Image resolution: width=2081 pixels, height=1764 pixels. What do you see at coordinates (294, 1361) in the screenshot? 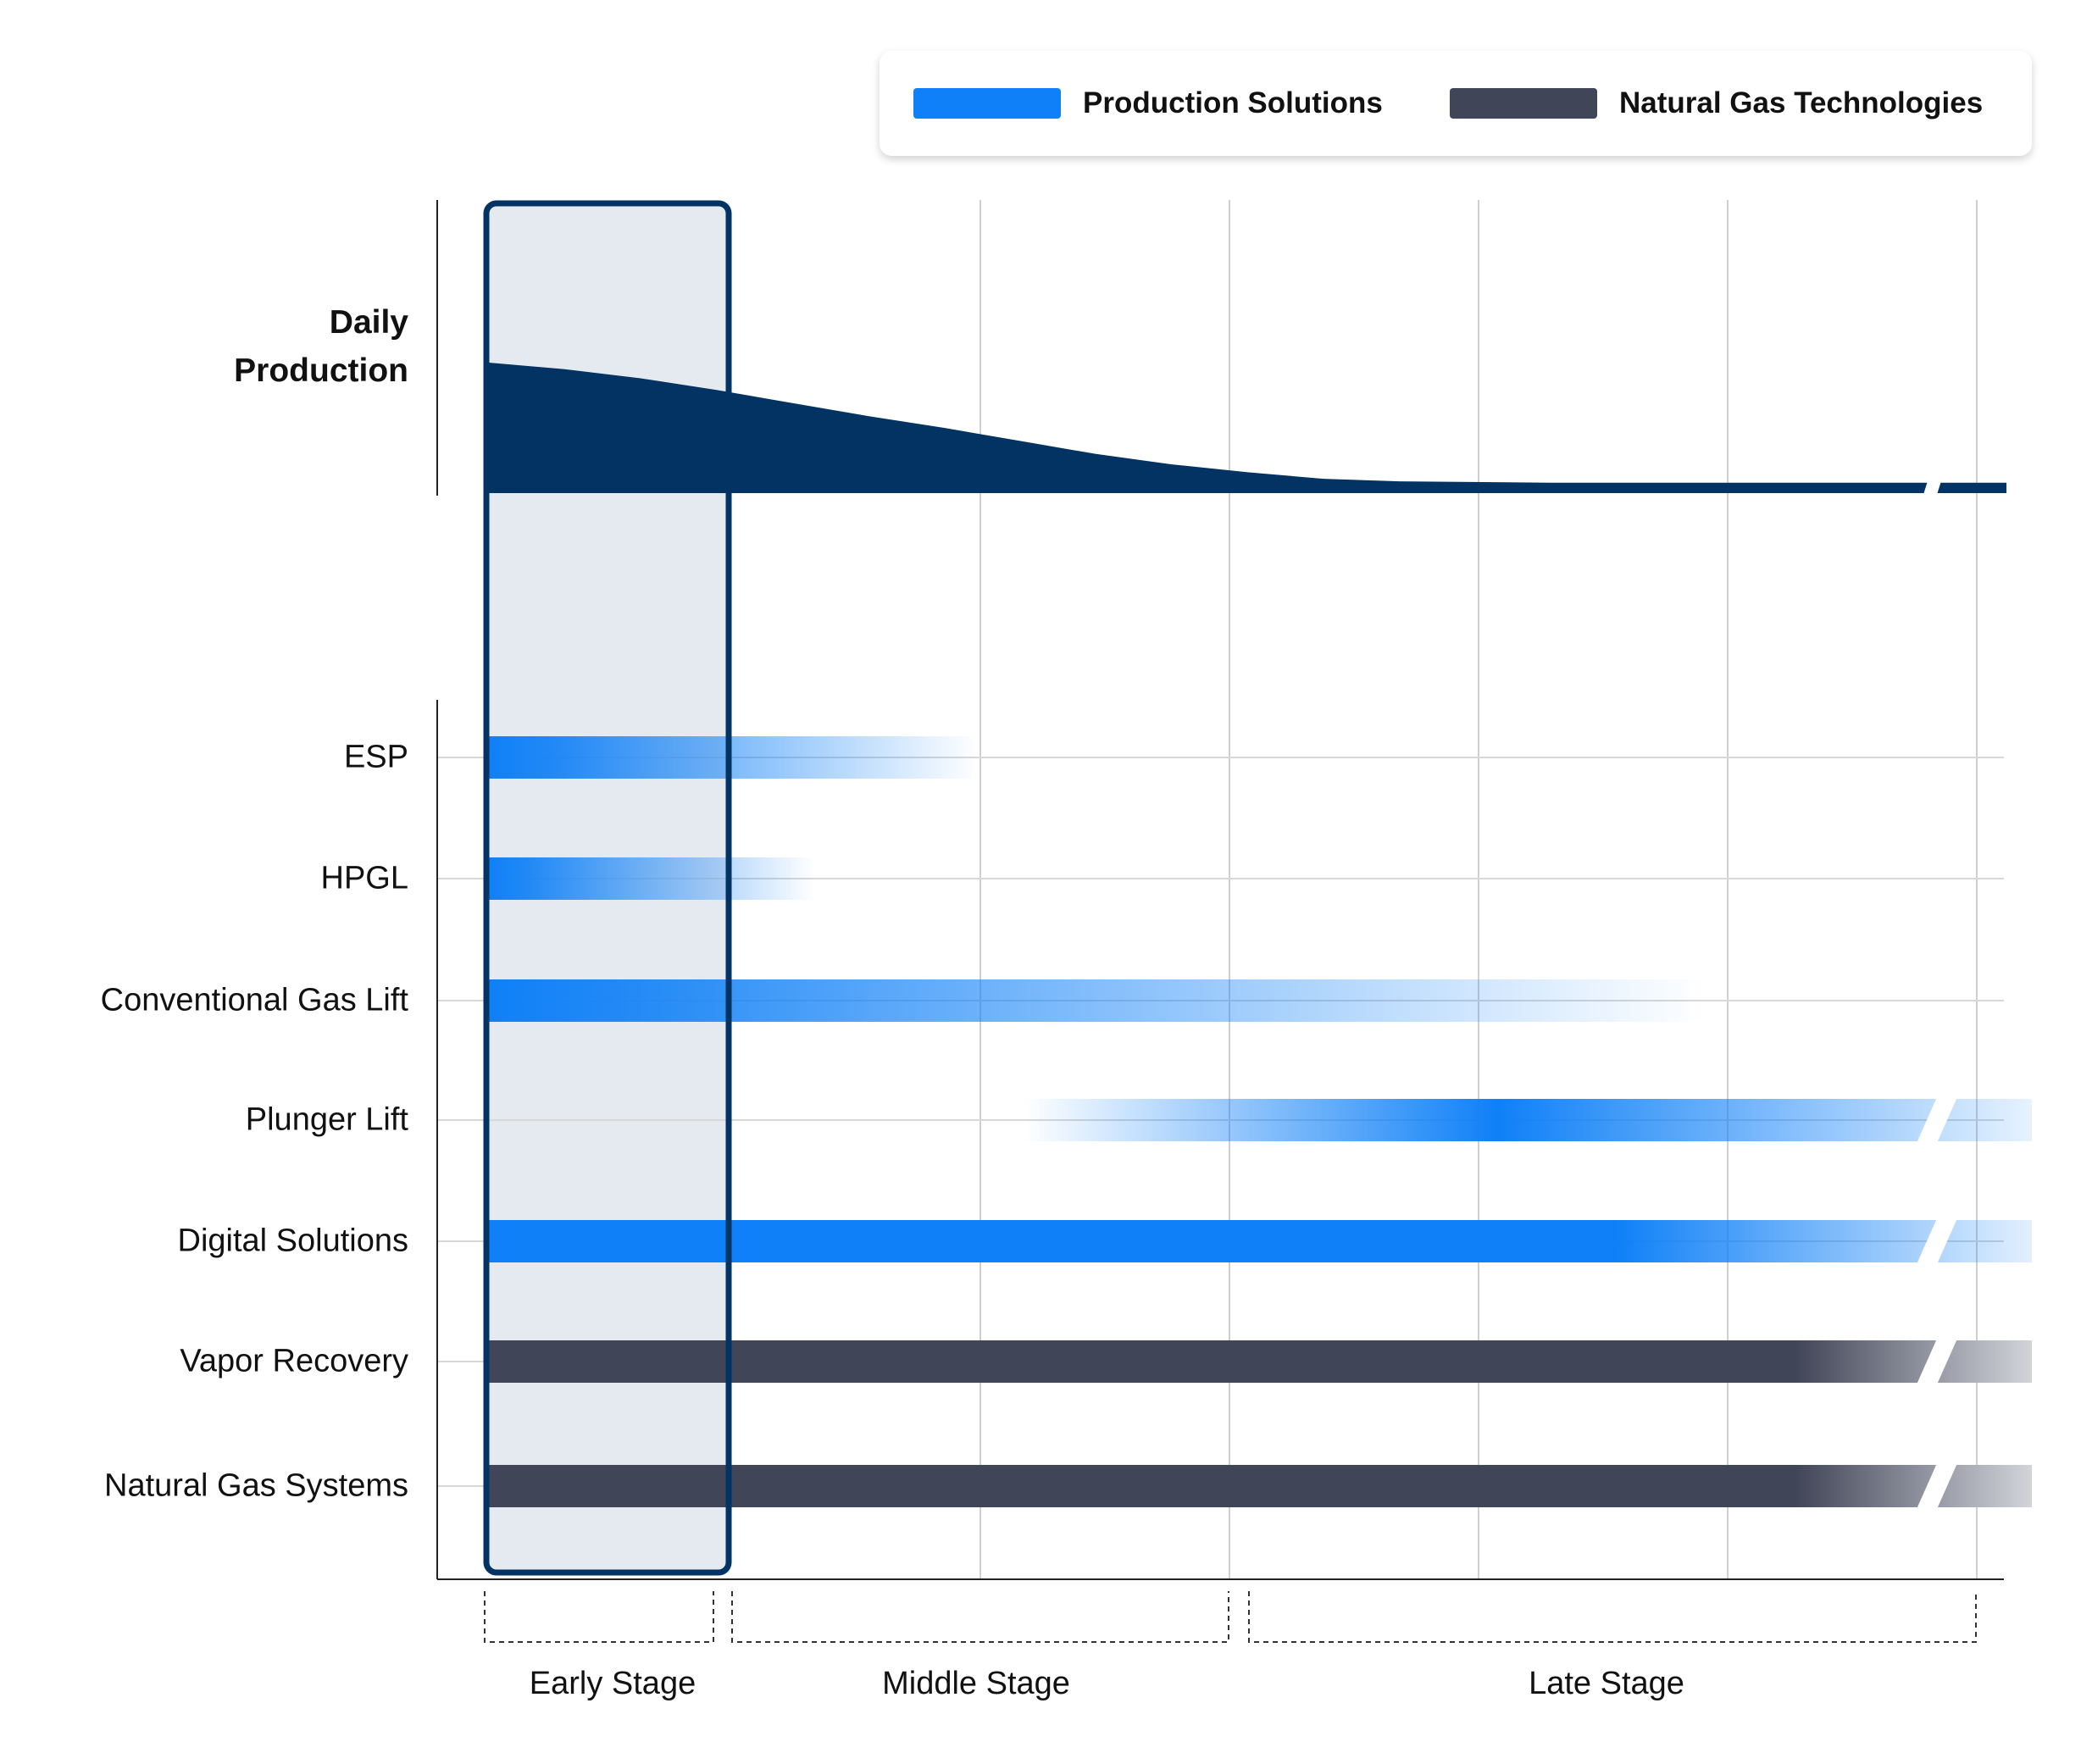
I see `row-label-vapor-recovery: Vapor Recovery` at bounding box center [294, 1361].